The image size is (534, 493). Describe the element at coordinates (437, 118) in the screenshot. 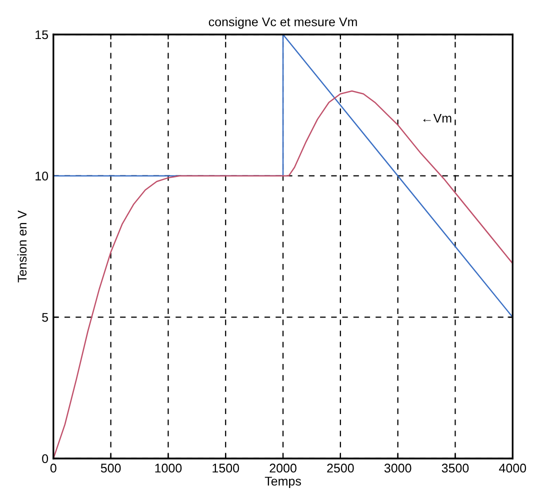

I see `annotation: ←Vm` at that location.